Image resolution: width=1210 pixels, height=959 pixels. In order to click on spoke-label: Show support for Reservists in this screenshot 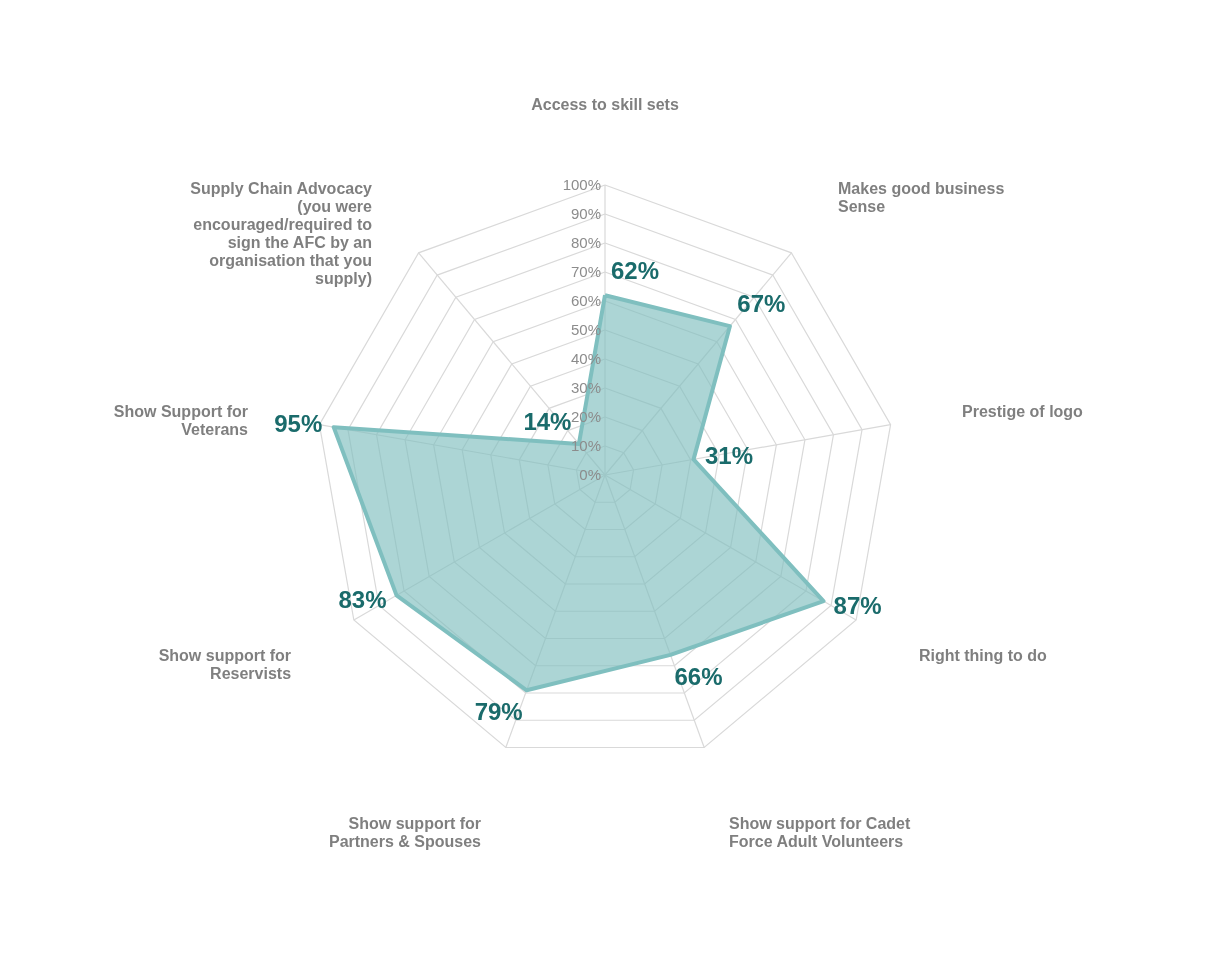, I will do `click(225, 665)`.